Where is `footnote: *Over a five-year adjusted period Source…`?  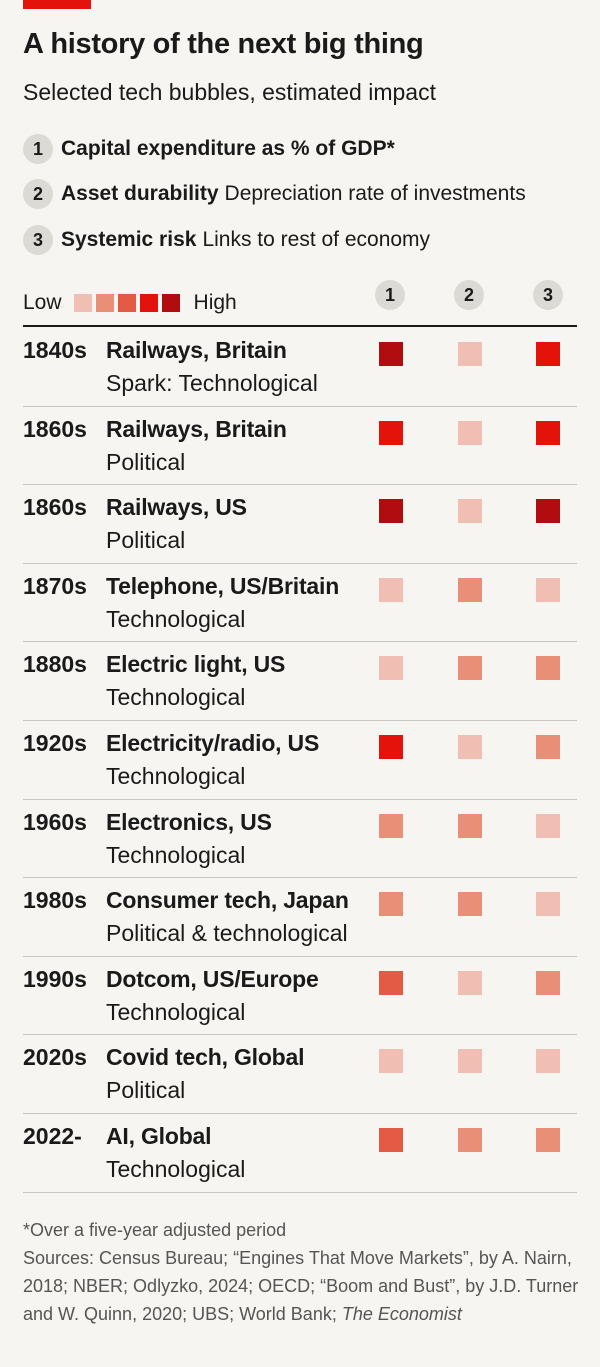 footnote: *Over a five-year adjusted period Source… is located at coordinates (303, 1272).